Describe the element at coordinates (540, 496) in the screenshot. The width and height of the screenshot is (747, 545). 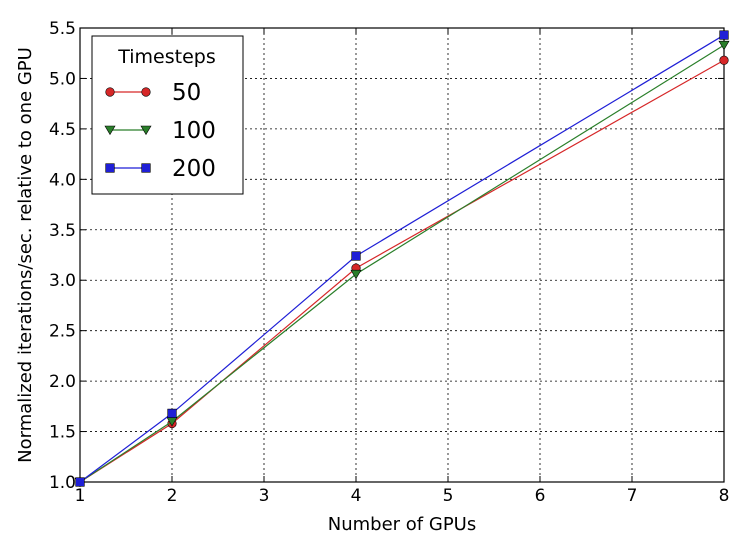
I see `x-tick-label: 6` at that location.